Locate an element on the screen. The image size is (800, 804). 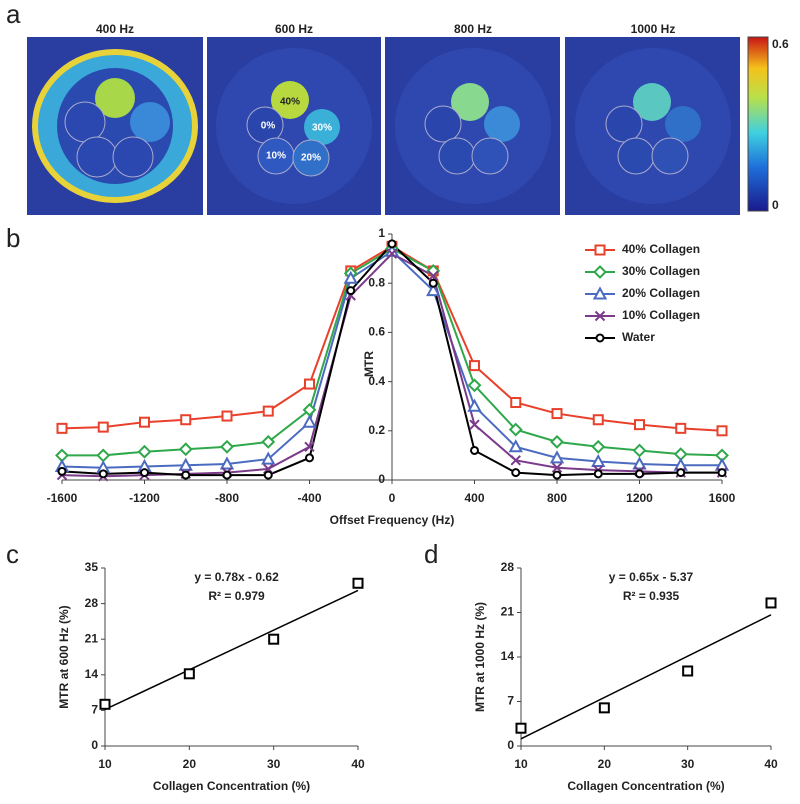
x-tick-label: -1200 is located at coordinates (144, 498).